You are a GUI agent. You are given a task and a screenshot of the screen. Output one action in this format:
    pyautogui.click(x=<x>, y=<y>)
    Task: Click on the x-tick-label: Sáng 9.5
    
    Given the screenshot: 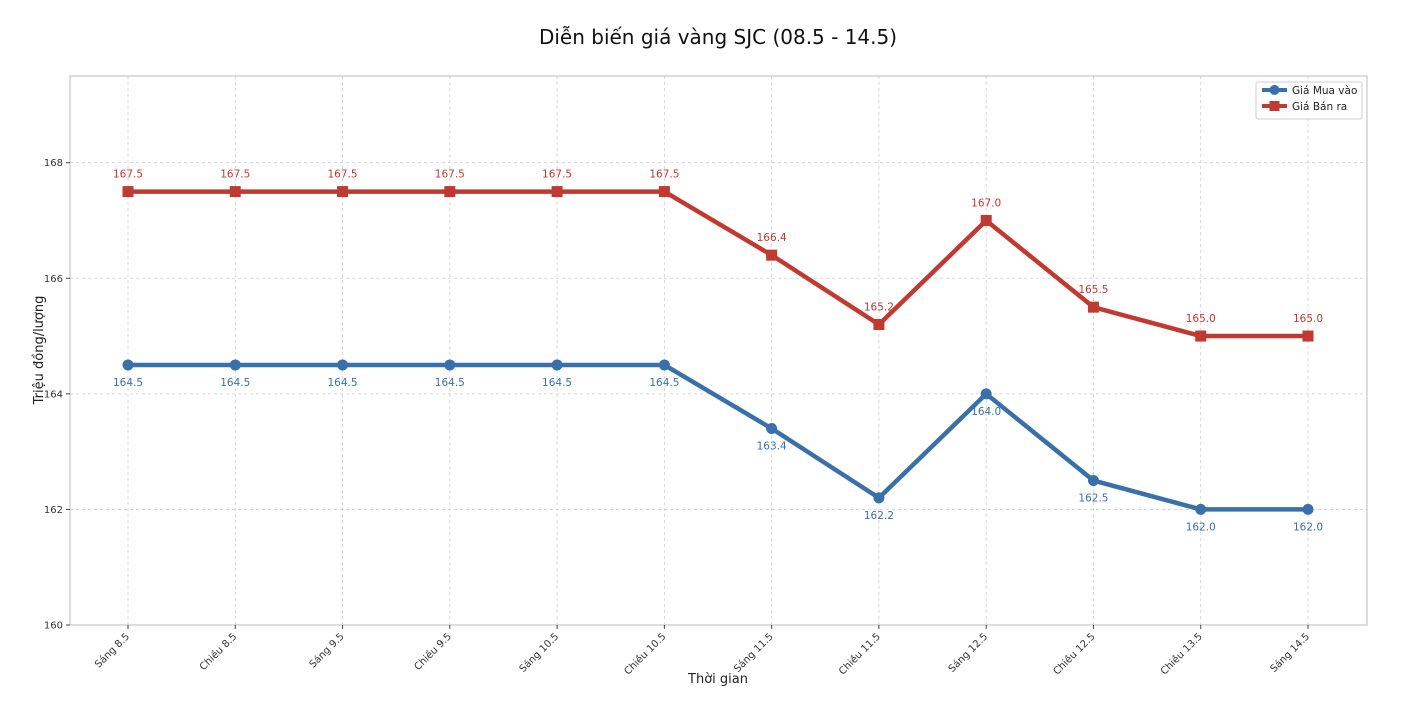 What is the action you would take?
    pyautogui.click(x=327, y=651)
    